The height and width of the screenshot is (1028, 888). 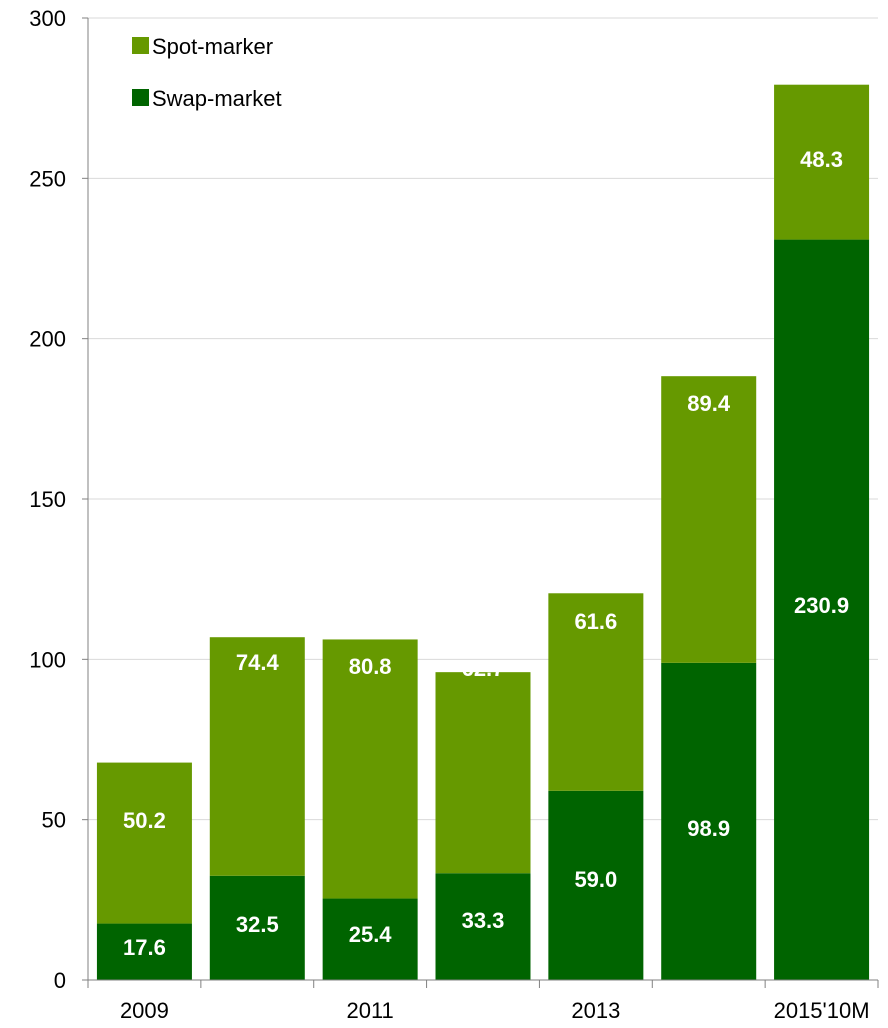 What do you see at coordinates (370, 666) in the screenshot?
I see `data-label-spot-marker: 80.8` at bounding box center [370, 666].